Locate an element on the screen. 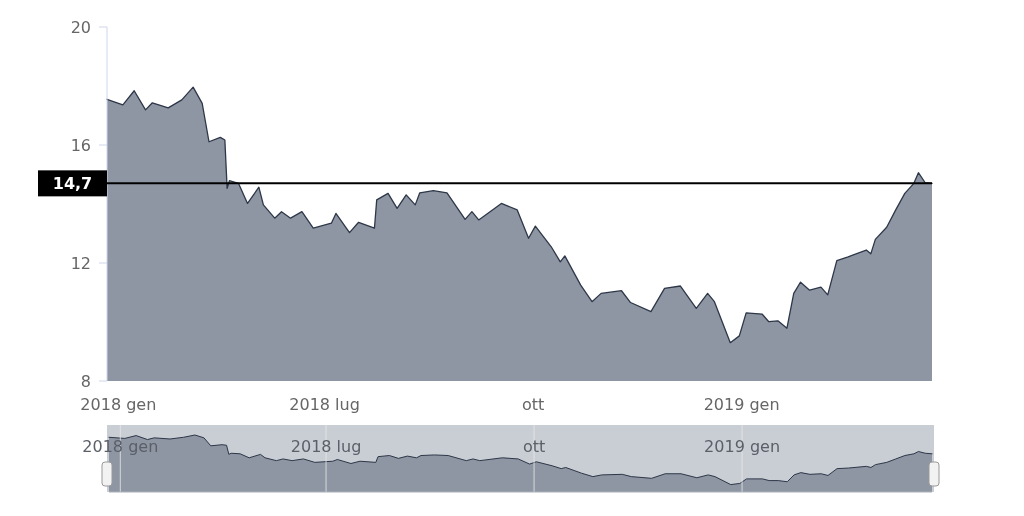  y-tick-label: 16 is located at coordinates (80, 145).